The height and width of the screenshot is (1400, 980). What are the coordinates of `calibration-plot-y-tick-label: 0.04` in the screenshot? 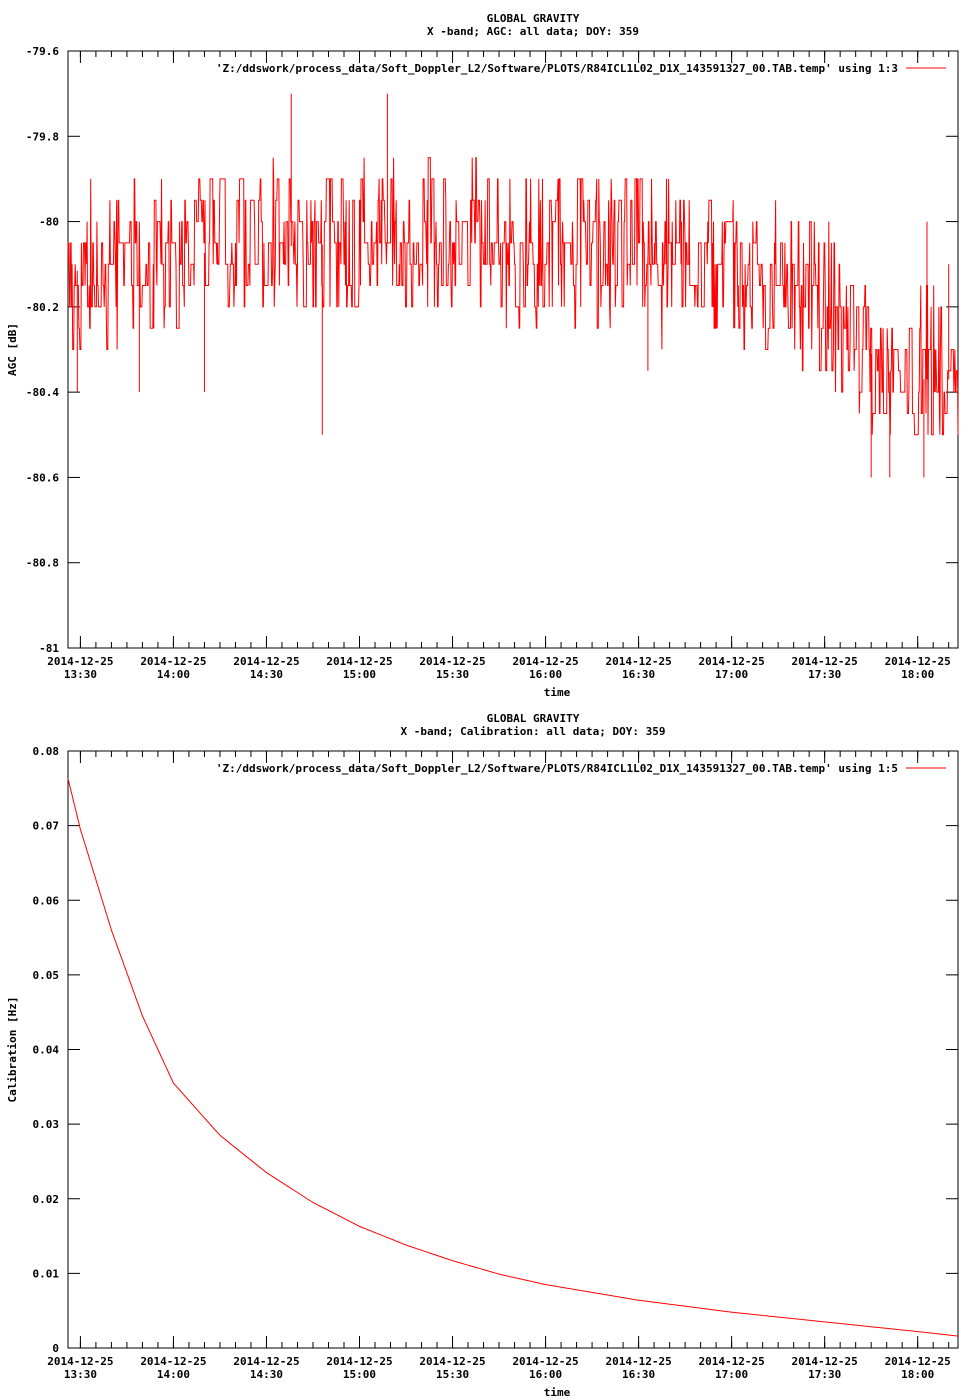 It's located at (46, 1050).